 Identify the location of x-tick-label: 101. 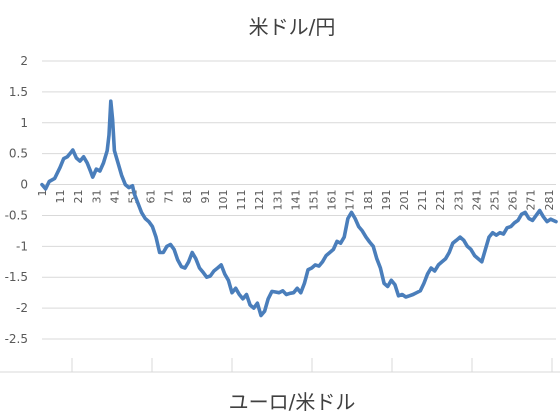
(223, 200).